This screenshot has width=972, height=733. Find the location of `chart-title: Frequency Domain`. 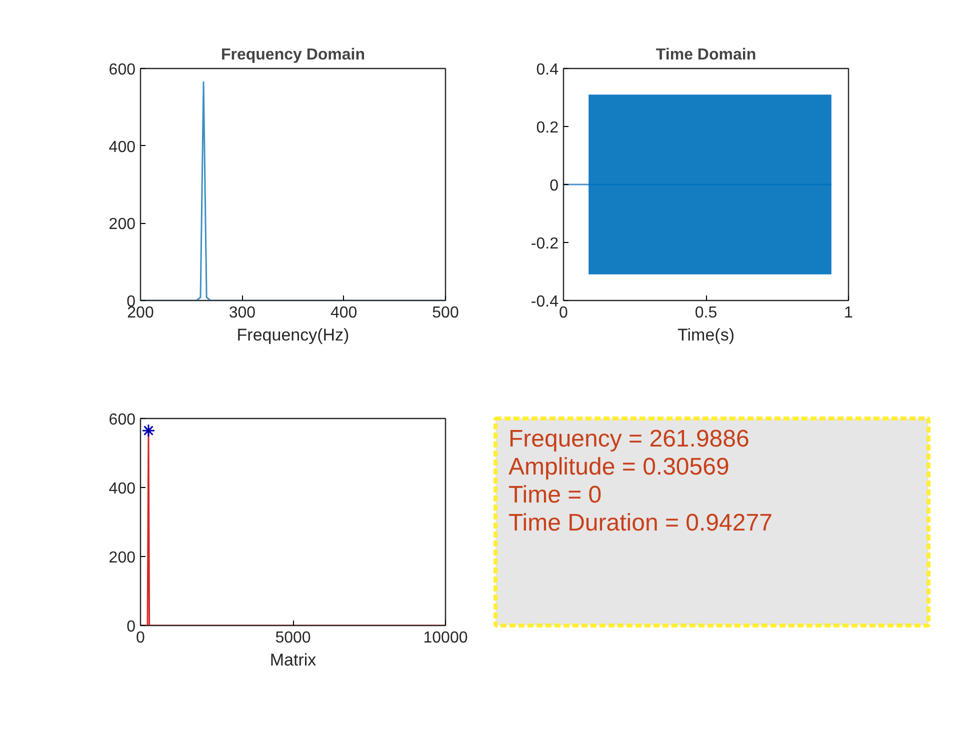

chart-title: Frequency Domain is located at coordinates (293, 55).